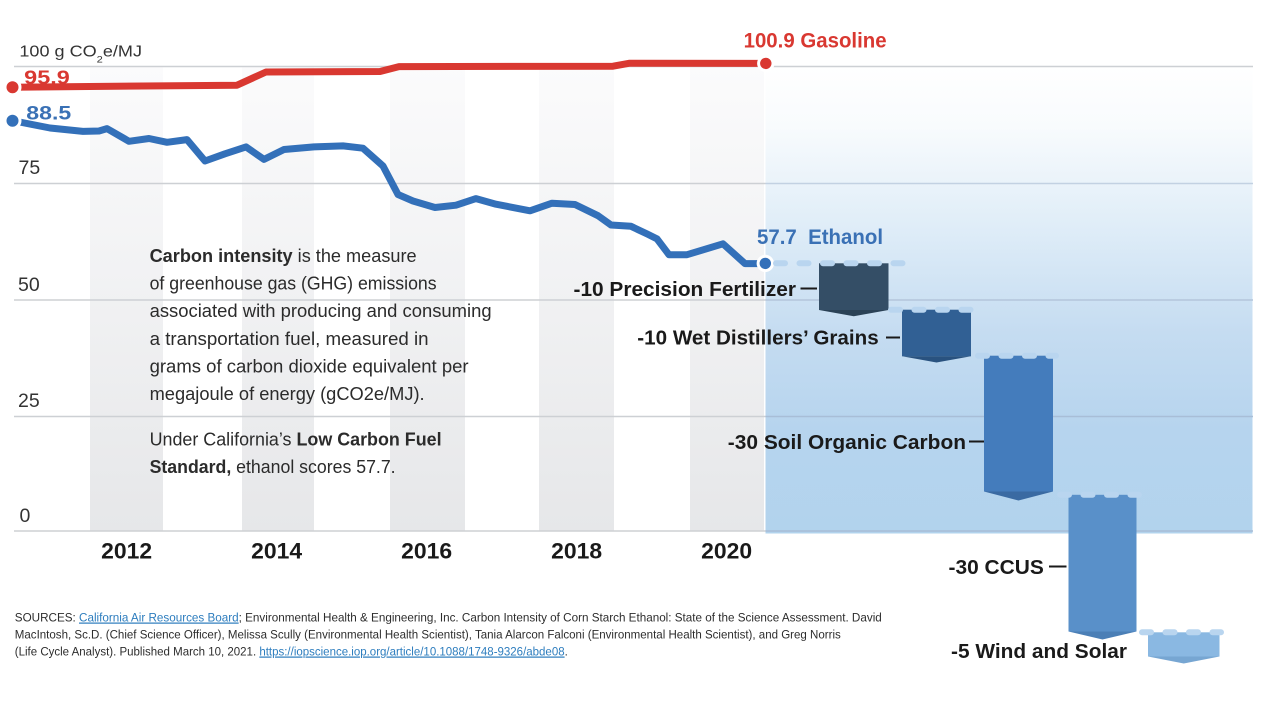 The height and width of the screenshot is (707, 1272). What do you see at coordinates (847, 442) in the screenshot?
I see `svg-text: -30 Soil Organic Carbon` at bounding box center [847, 442].